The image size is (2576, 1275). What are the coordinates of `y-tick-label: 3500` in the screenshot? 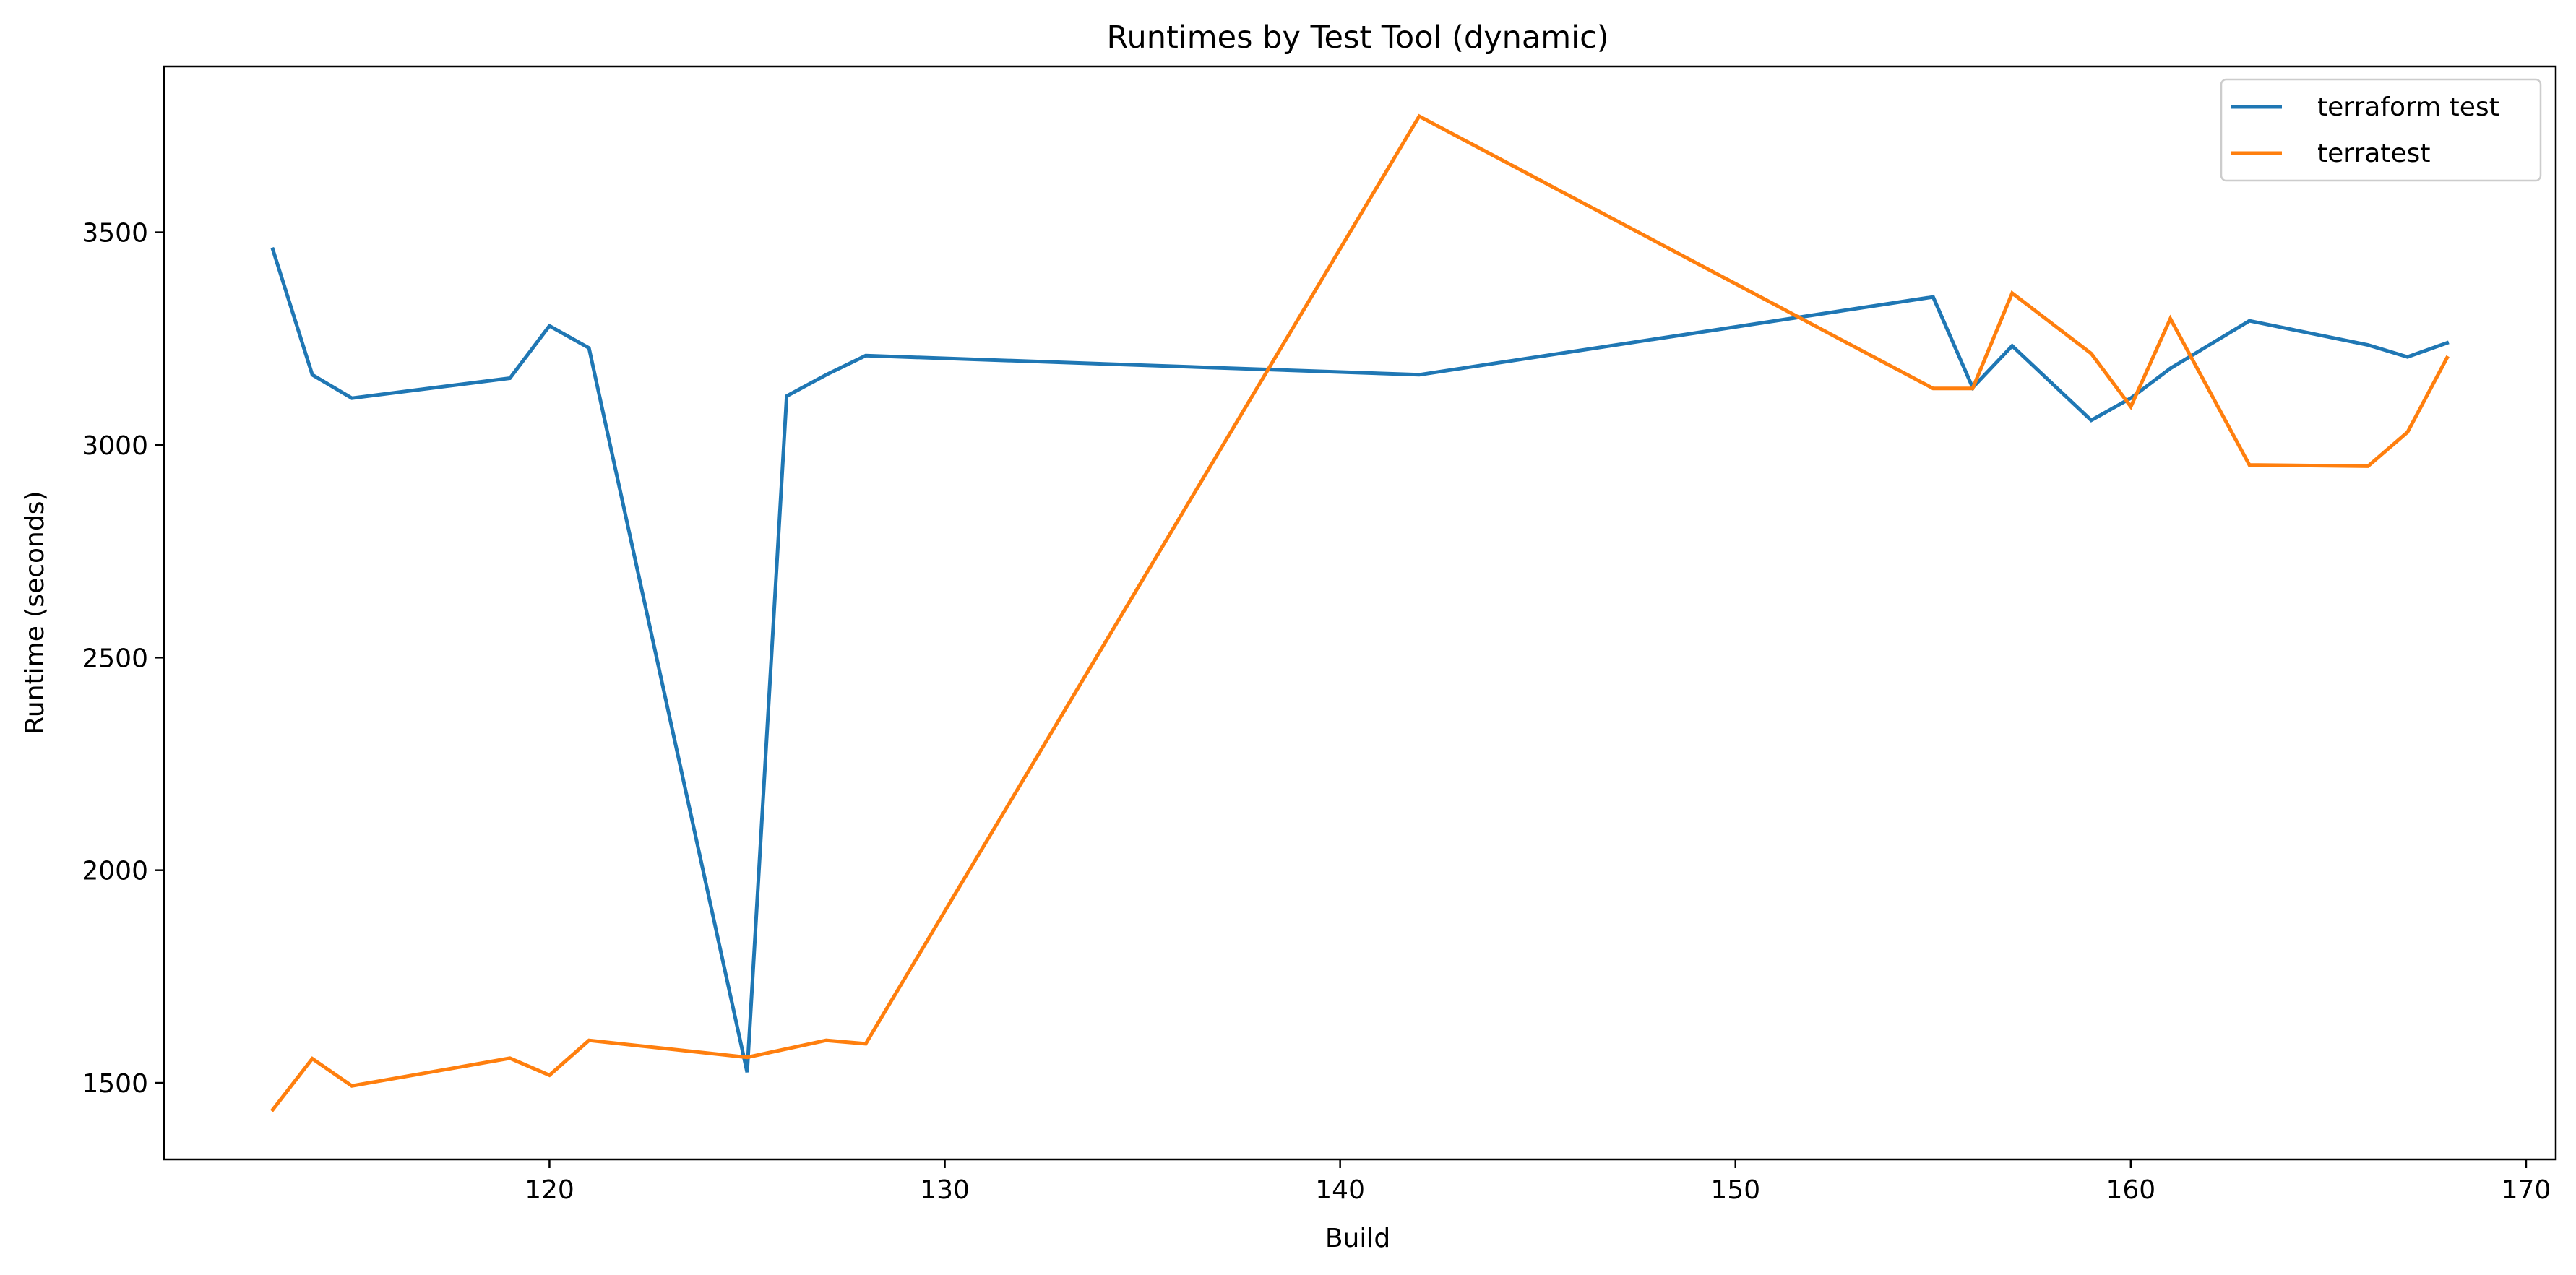 It's located at (115, 233).